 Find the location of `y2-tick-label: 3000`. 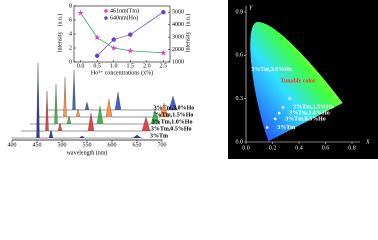

y2-tick-label: 3000 is located at coordinates (178, 37).